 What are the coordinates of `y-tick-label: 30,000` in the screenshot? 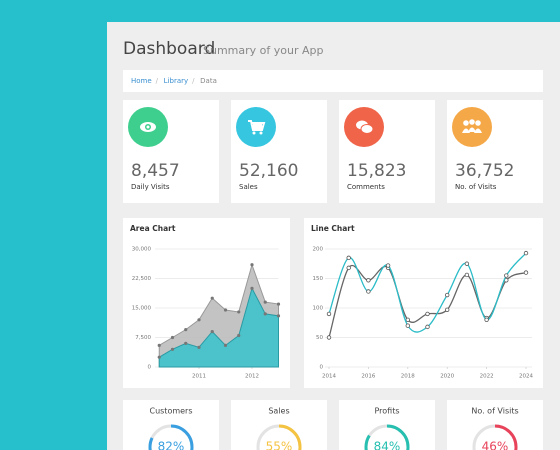 It's located at (142, 250).